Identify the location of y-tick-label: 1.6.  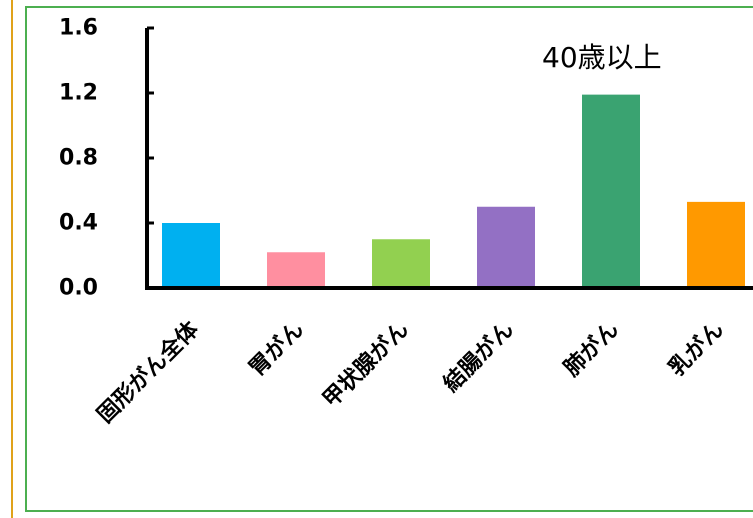
(78, 28).